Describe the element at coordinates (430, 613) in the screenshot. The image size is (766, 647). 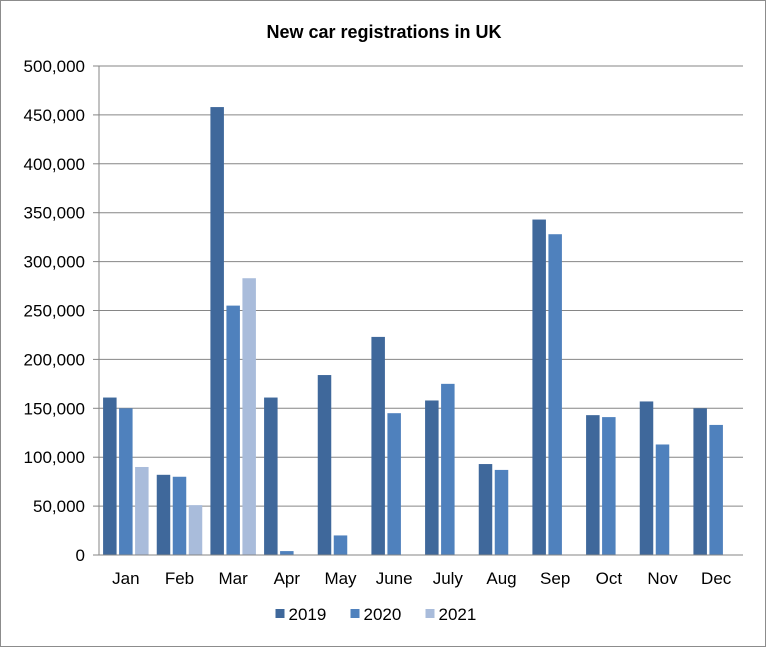
I see `legend-swatch-2021` at that location.